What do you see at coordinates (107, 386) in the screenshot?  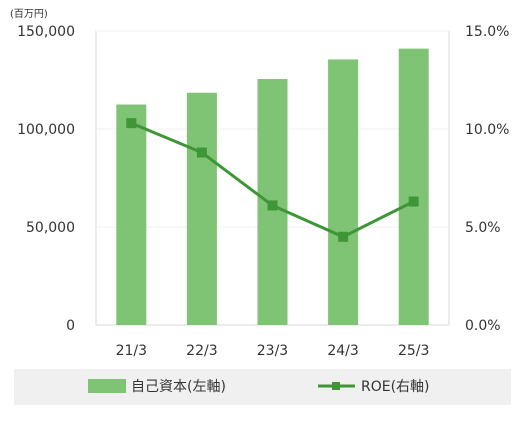 I see `legend-swatch-bar` at bounding box center [107, 386].